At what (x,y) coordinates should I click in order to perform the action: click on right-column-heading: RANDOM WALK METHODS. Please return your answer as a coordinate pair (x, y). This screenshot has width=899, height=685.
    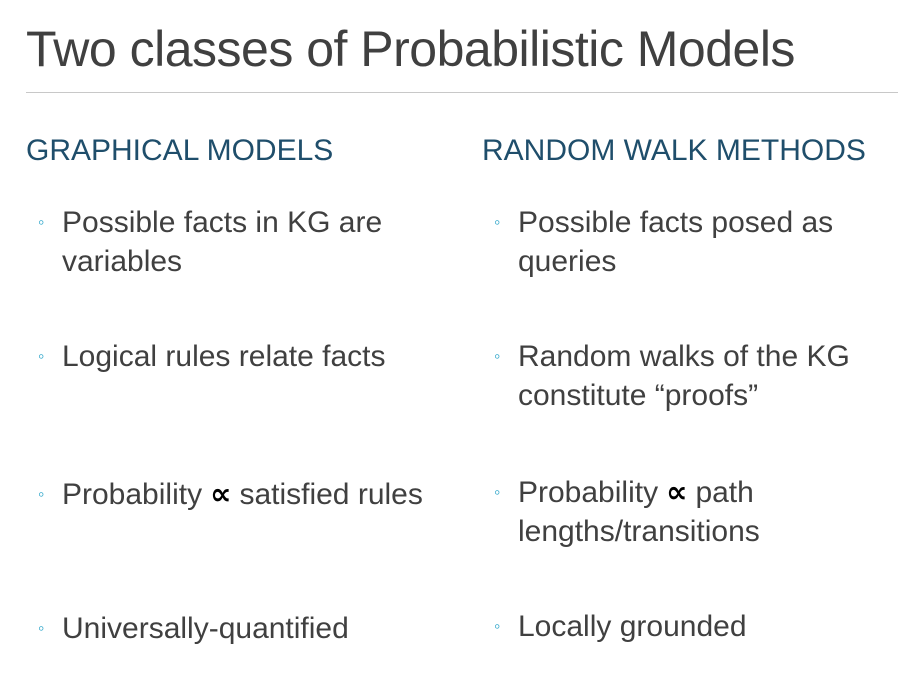
    Looking at the image, I should click on (674, 150).